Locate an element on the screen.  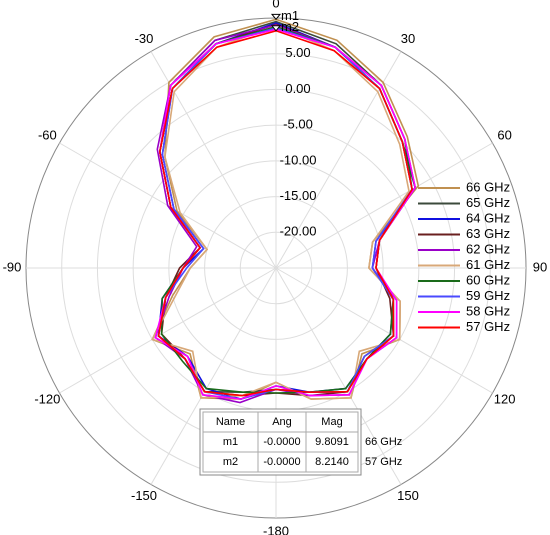
angle-label: 120 is located at coordinates (505, 398).